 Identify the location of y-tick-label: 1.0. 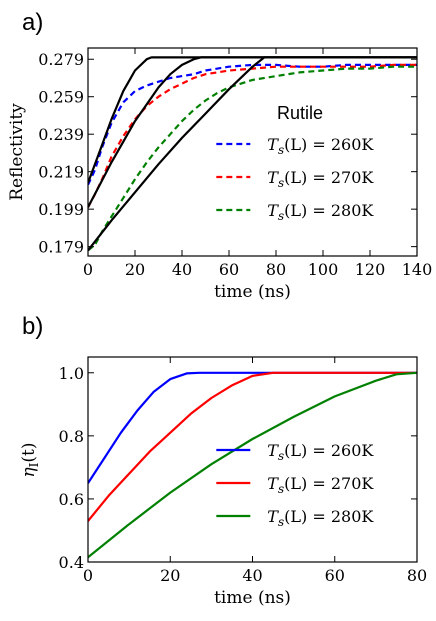
(71, 373).